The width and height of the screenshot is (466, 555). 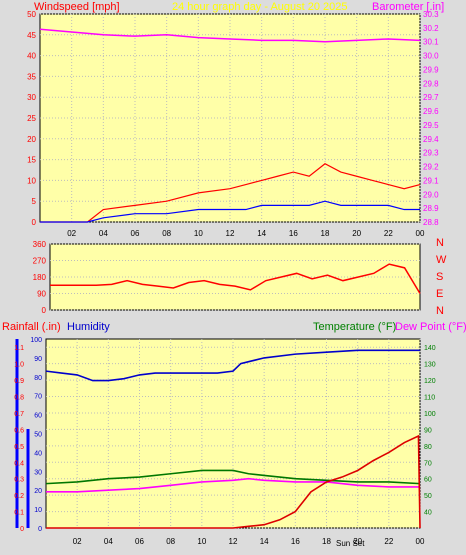 What do you see at coordinates (420, 541) in the screenshot?
I see `hour-tick-label: 00` at bounding box center [420, 541].